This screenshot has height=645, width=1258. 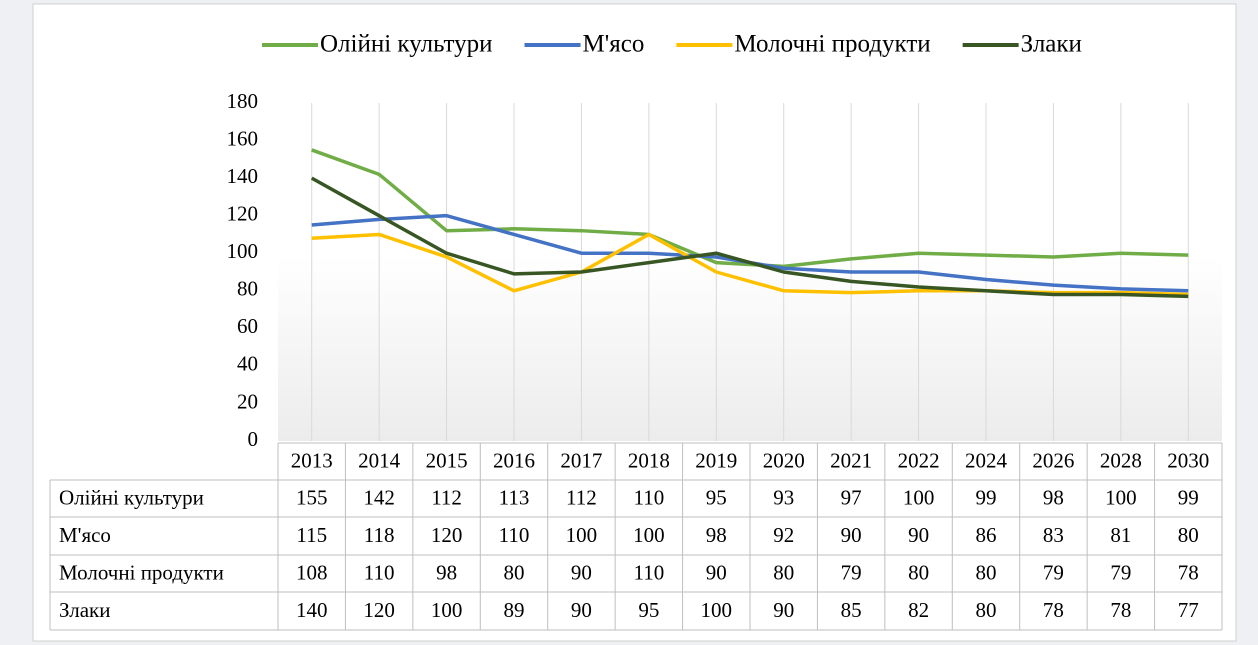 I want to click on x-tick-label: 2018, so click(x=649, y=460).